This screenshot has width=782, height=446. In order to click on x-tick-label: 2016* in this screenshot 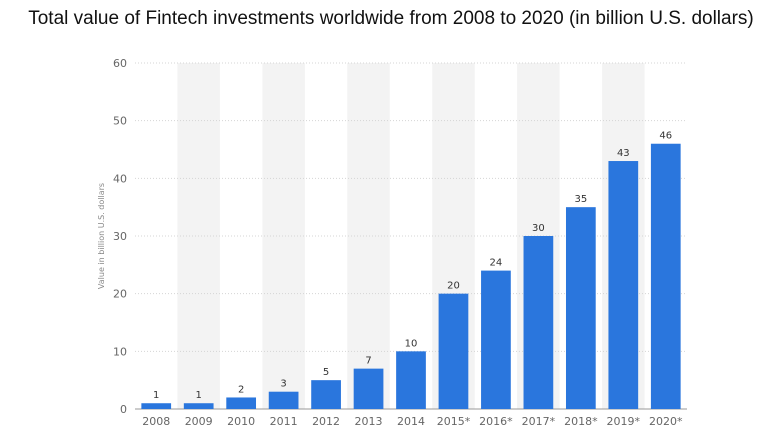, I will do `click(496, 421)`.